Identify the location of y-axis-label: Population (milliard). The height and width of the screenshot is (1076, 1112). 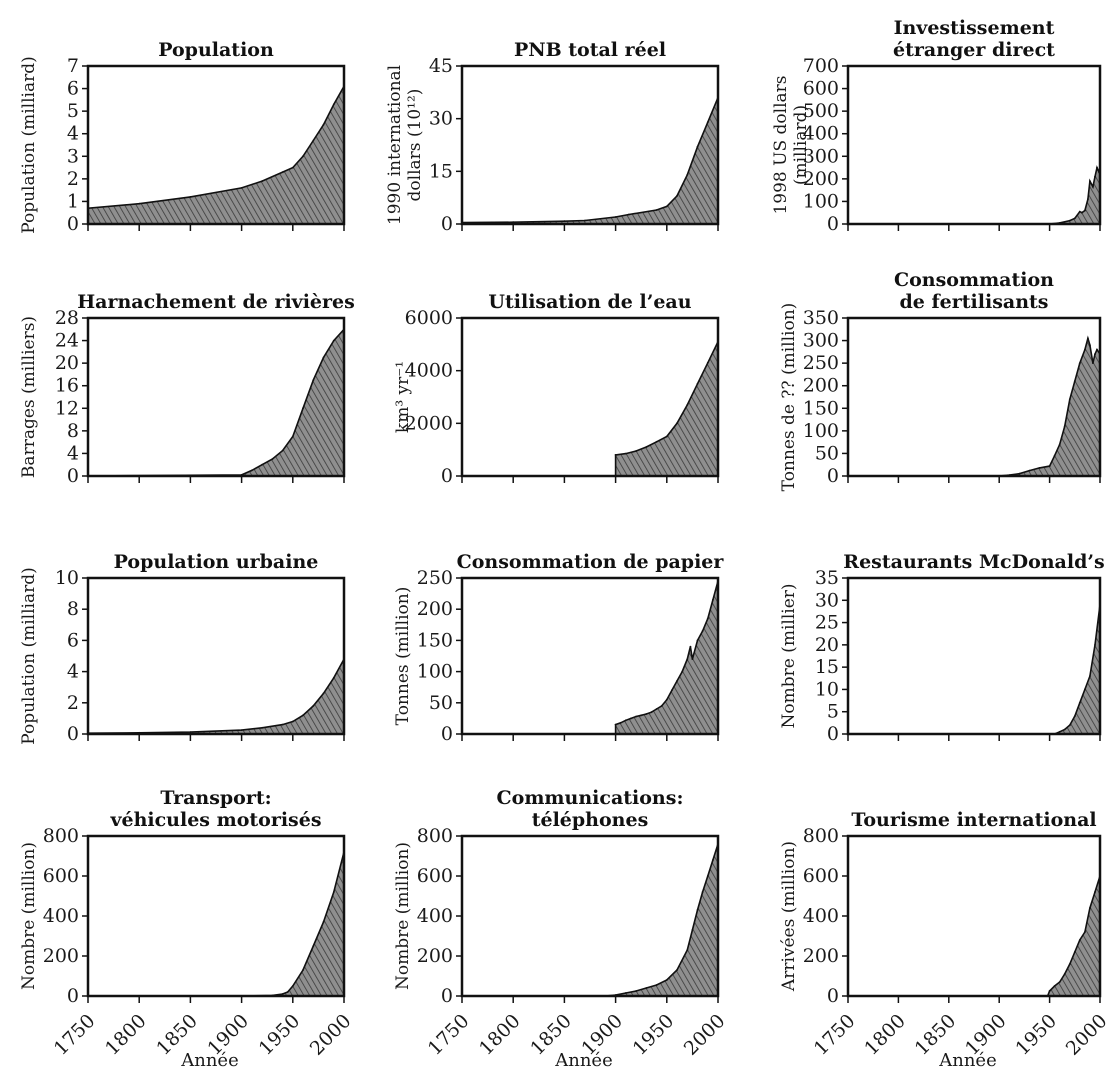
(29, 145).